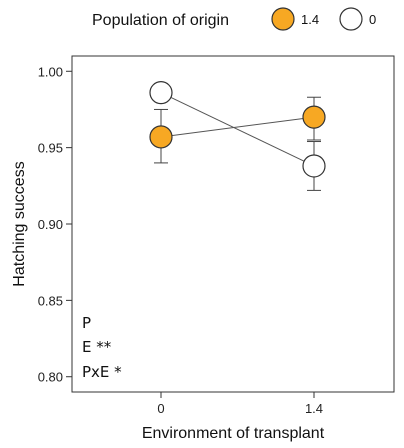  What do you see at coordinates (102, 372) in the screenshot?
I see `annotation-pxe: PxE *` at bounding box center [102, 372].